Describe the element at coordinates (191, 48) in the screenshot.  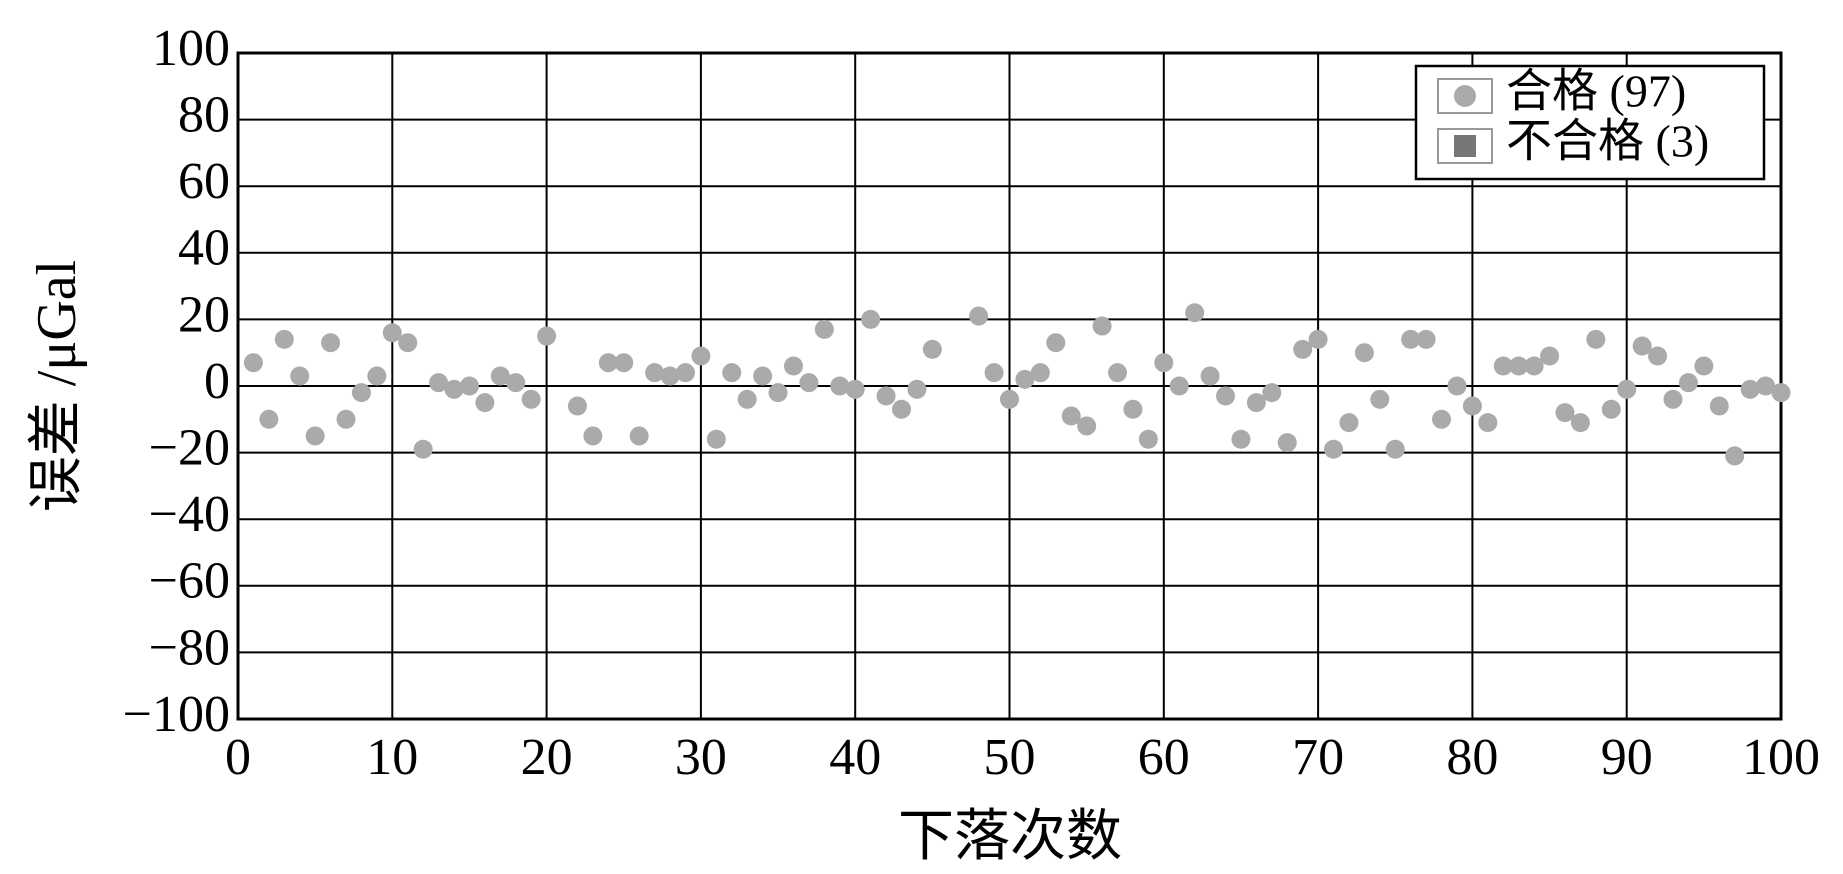
I see `y-tick-label: 100` at that location.